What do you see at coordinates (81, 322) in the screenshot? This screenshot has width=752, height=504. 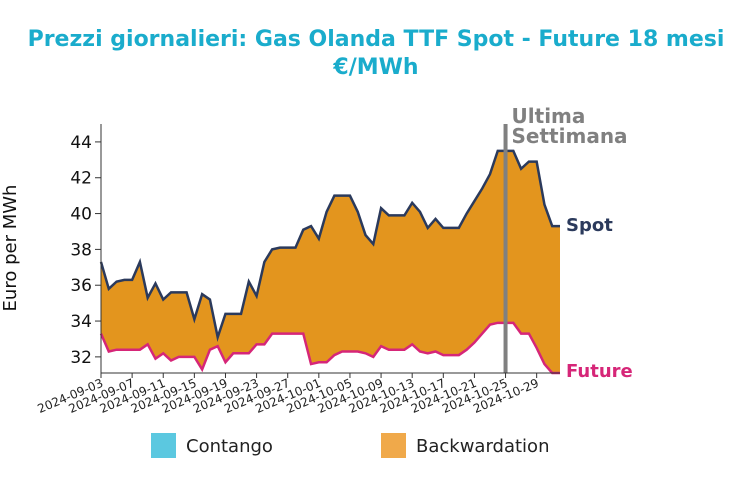 I see `y-tick-label-34: 34` at bounding box center [81, 322].